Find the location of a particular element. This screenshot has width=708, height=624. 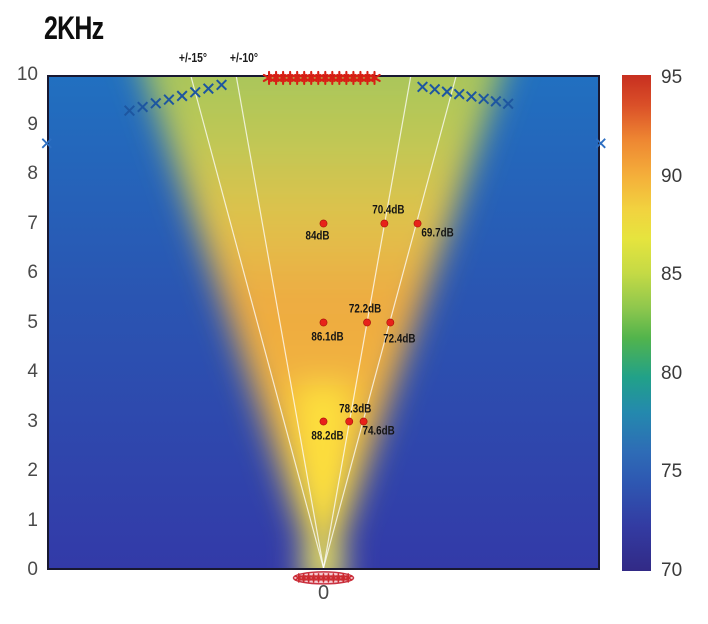

y-tick-label-0: 0 is located at coordinates (32, 569).